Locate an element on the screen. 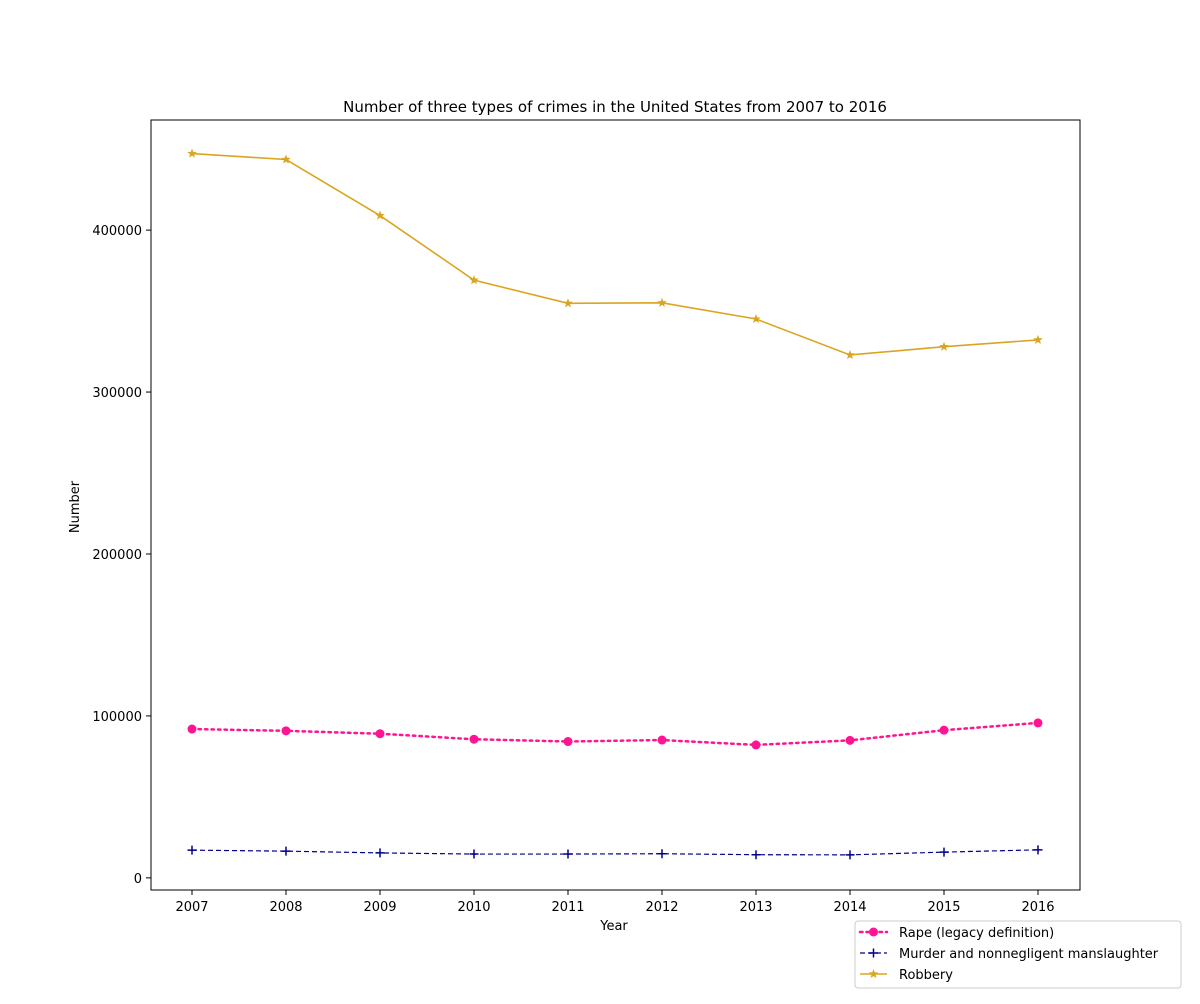 The width and height of the screenshot is (1200, 1004). series-murder-and-nonnegligent-manslaughter is located at coordinates (615, 852).